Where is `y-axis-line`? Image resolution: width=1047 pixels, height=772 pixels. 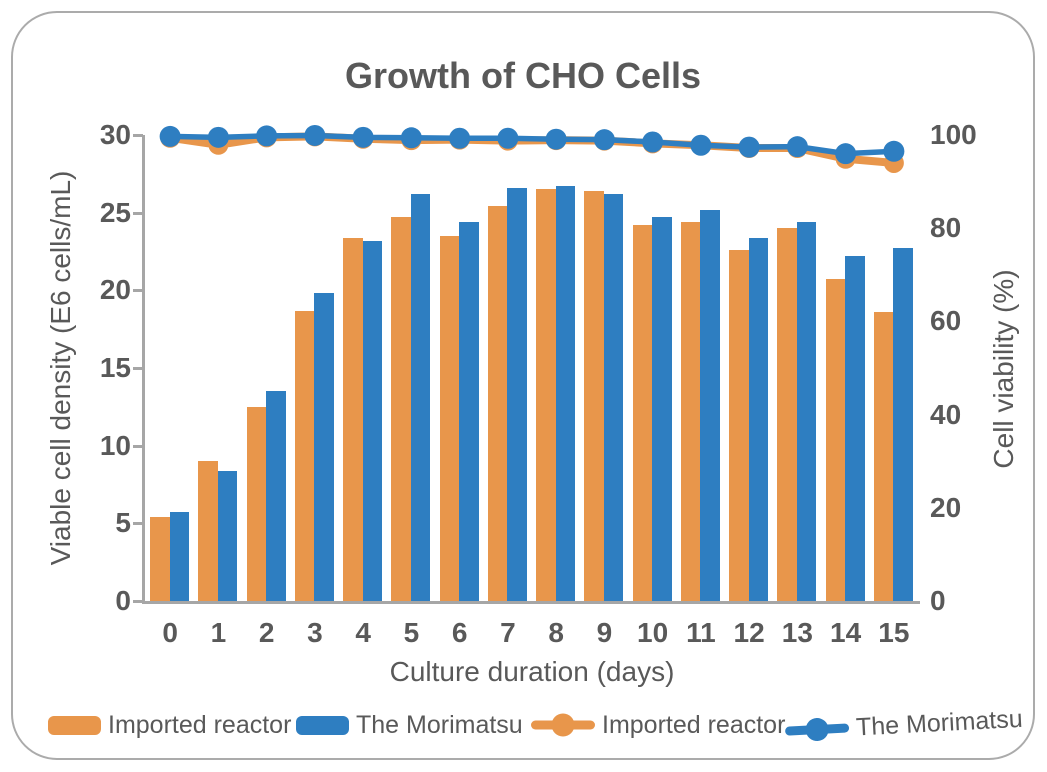
y-axis-line is located at coordinates (143, 369).